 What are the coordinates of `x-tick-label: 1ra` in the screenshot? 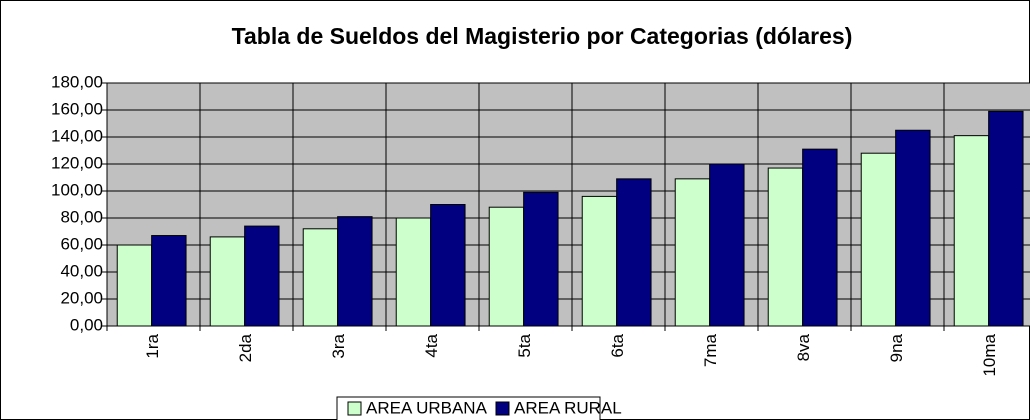 It's located at (152, 345).